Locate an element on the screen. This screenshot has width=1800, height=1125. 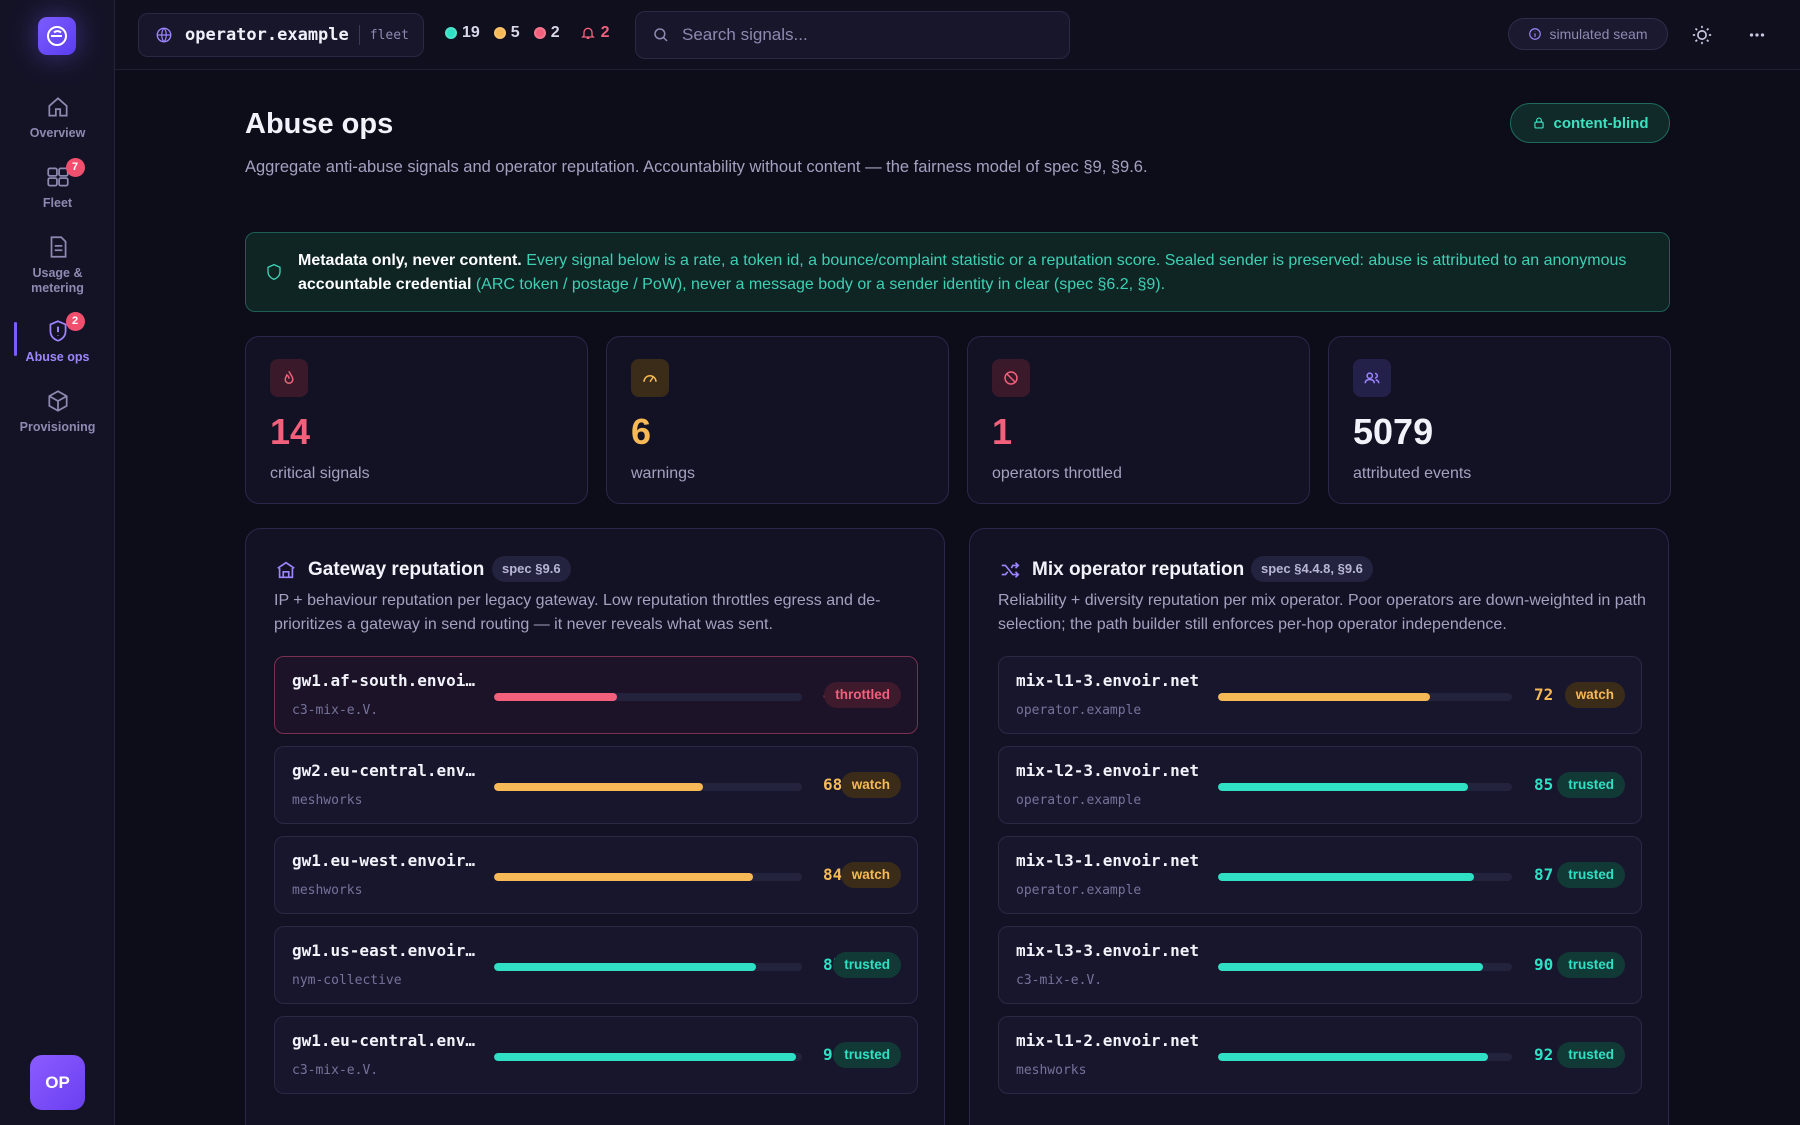
reputation-score: 87 is located at coordinates (1544, 874).